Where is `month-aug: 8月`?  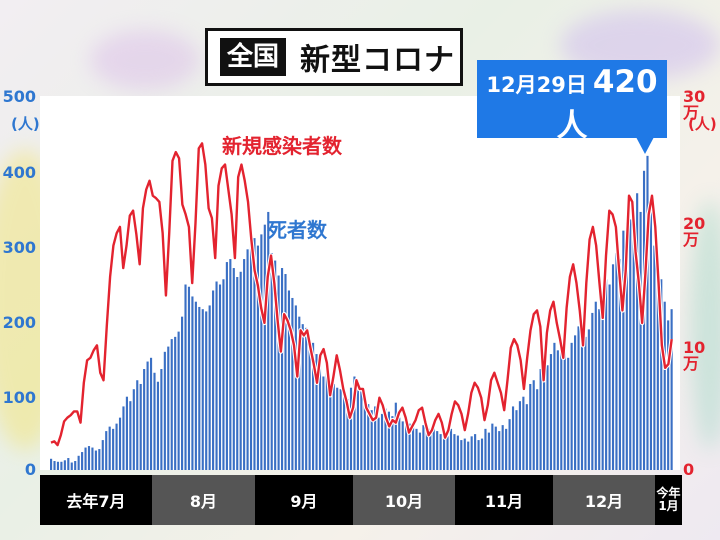
month-aug: 8月 is located at coordinates (203, 500).